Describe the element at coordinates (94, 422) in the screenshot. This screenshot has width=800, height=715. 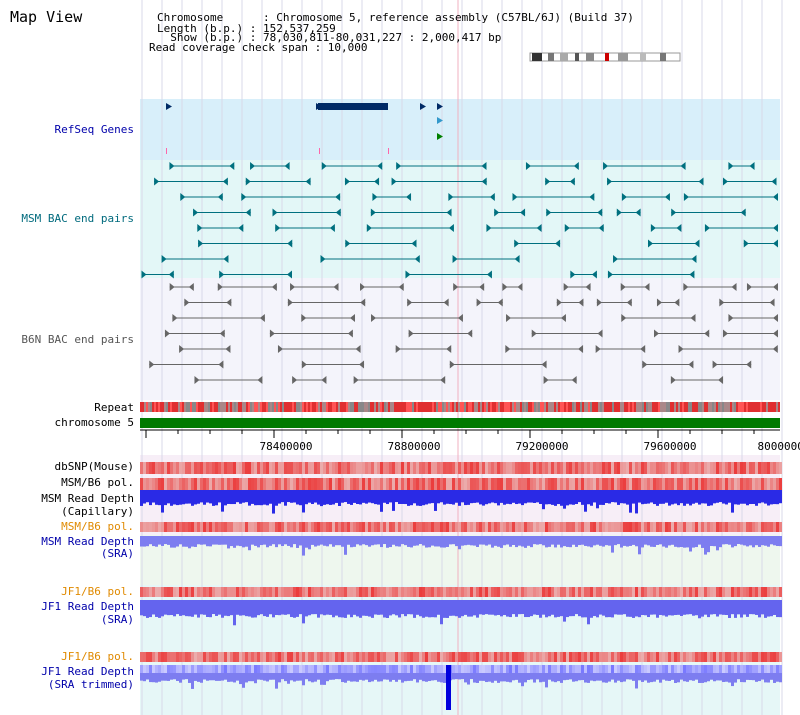
I see `track-label-chromosome: chromosome 5` at that location.